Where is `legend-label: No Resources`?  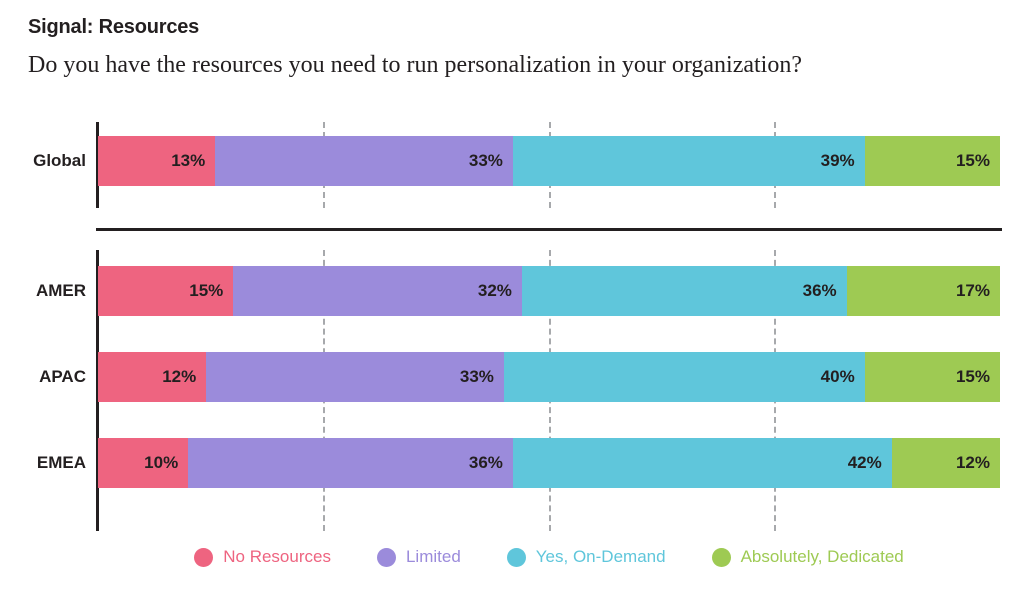 legend-label: No Resources is located at coordinates (277, 556).